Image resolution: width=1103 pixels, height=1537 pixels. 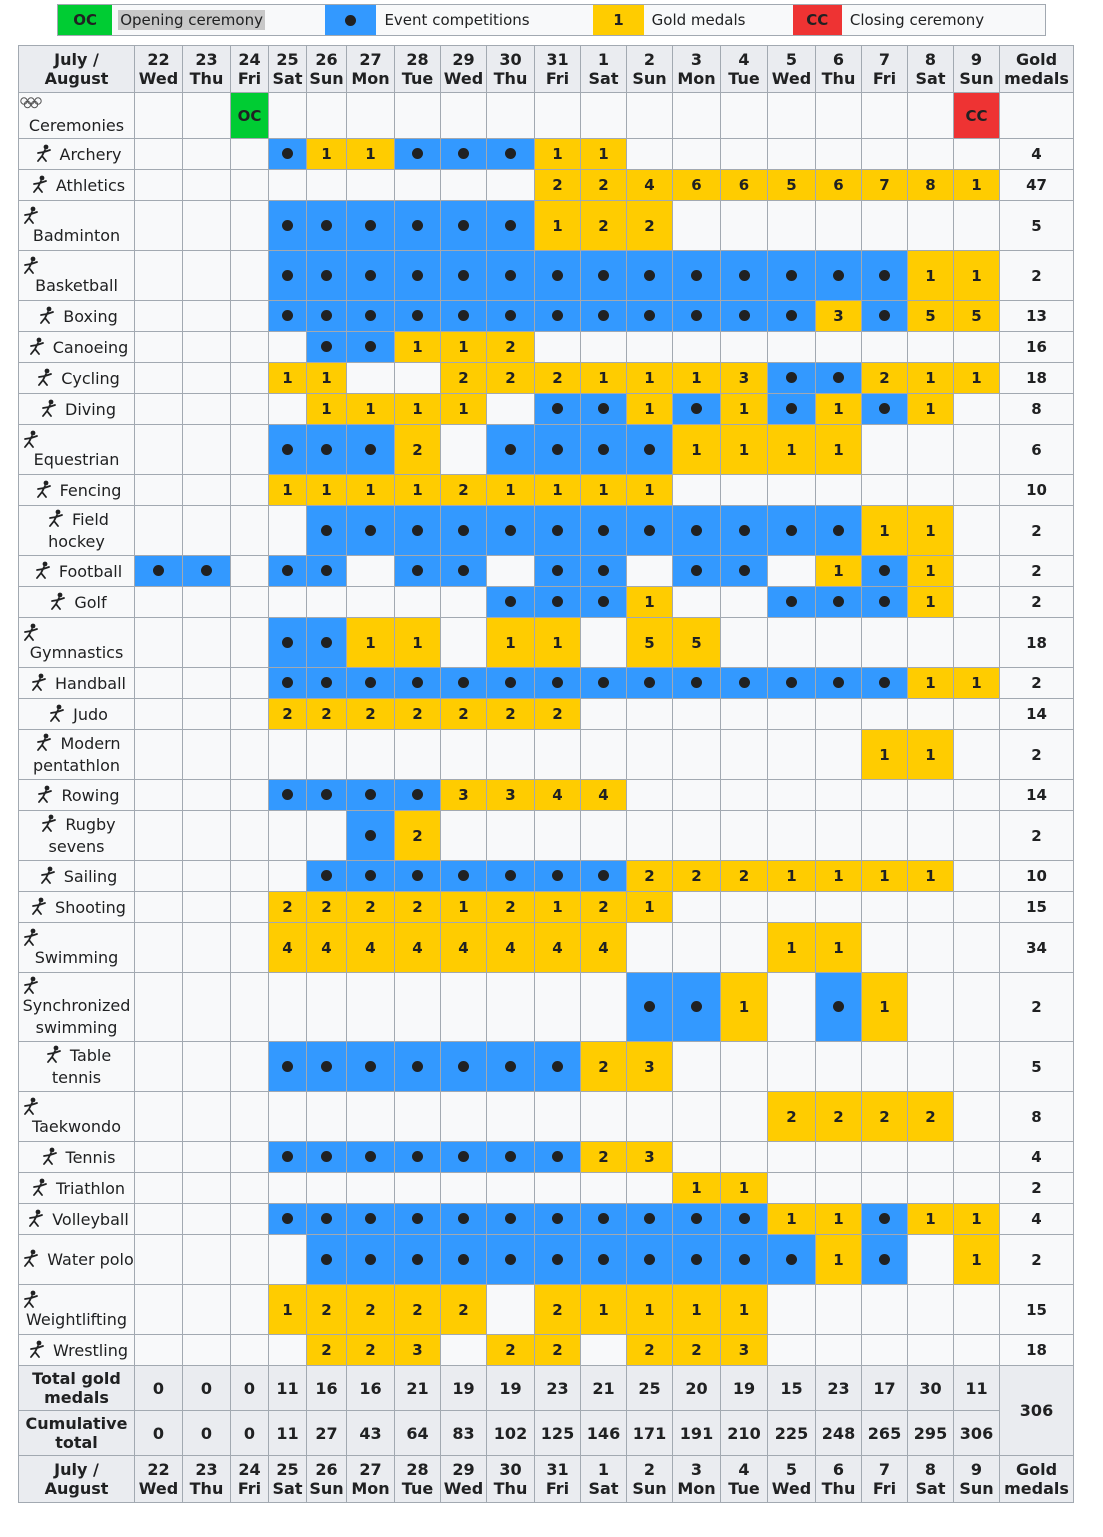 I want to click on shooting-icon, so click(x=39, y=906).